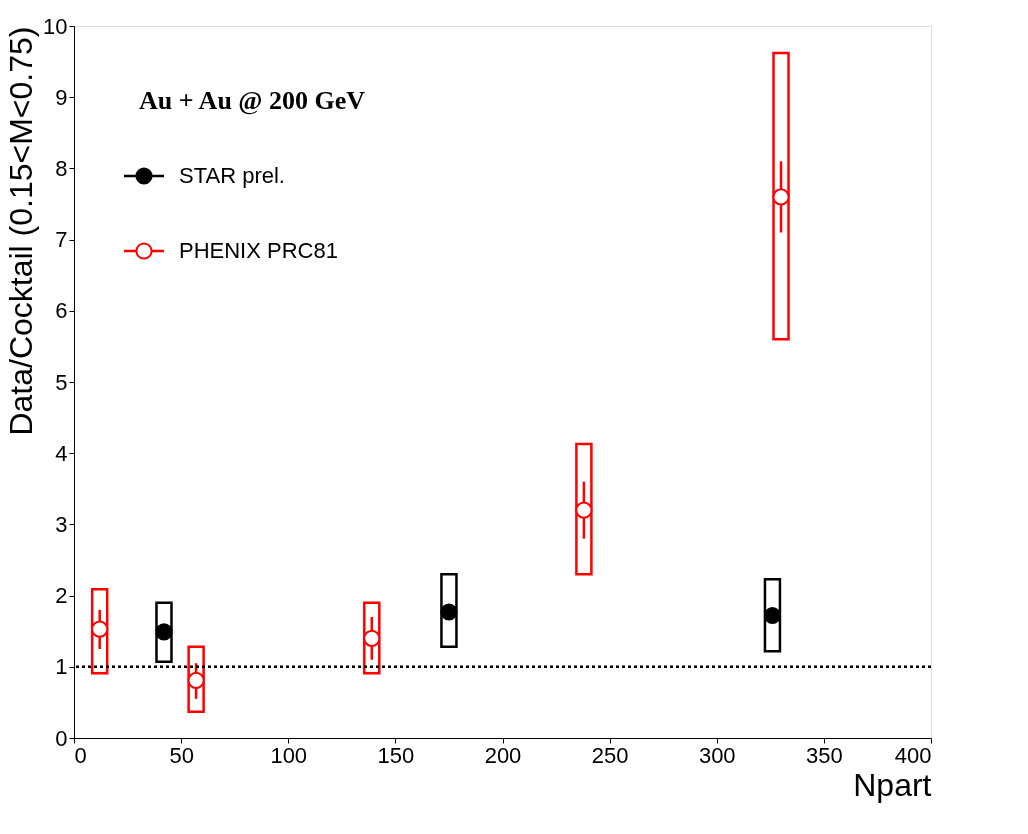 Image resolution: width=1028 pixels, height=834 pixels. I want to click on y-tick-label: 7, so click(61, 240).